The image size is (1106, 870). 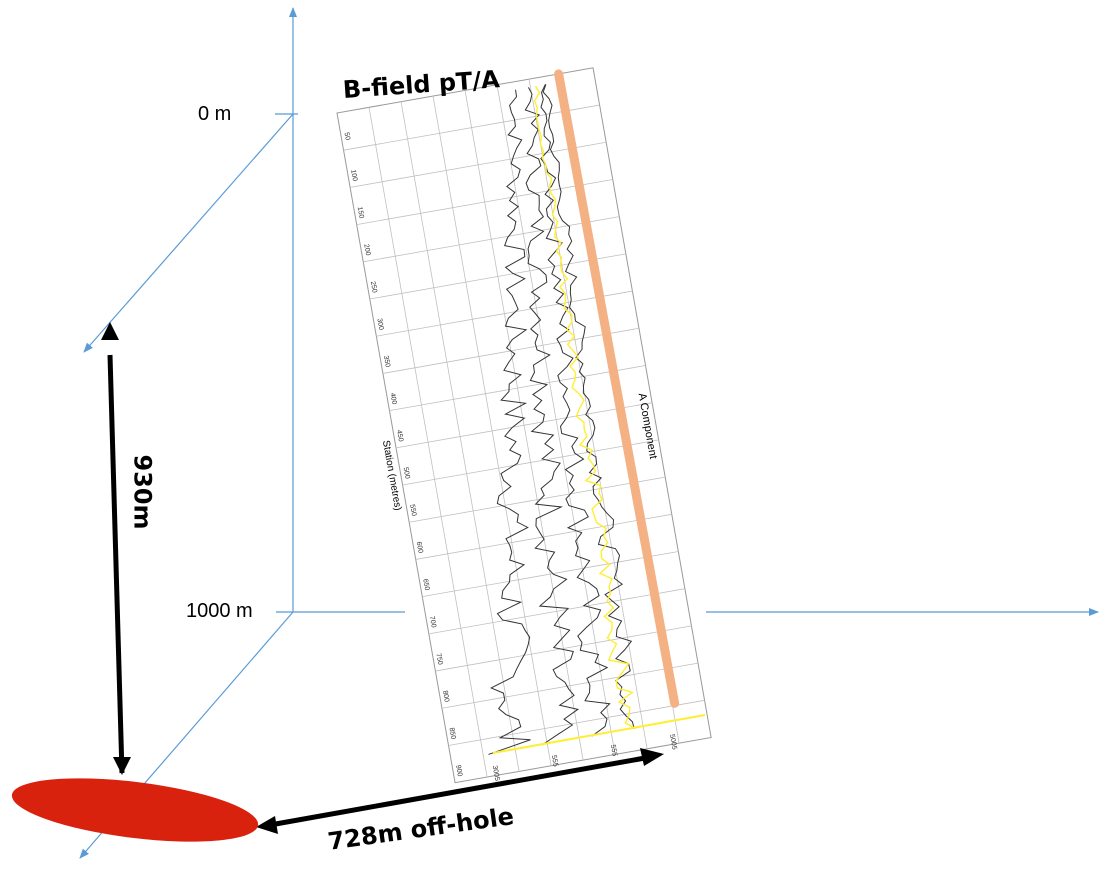 I want to click on station-tick-label: 200, so click(x=366, y=250).